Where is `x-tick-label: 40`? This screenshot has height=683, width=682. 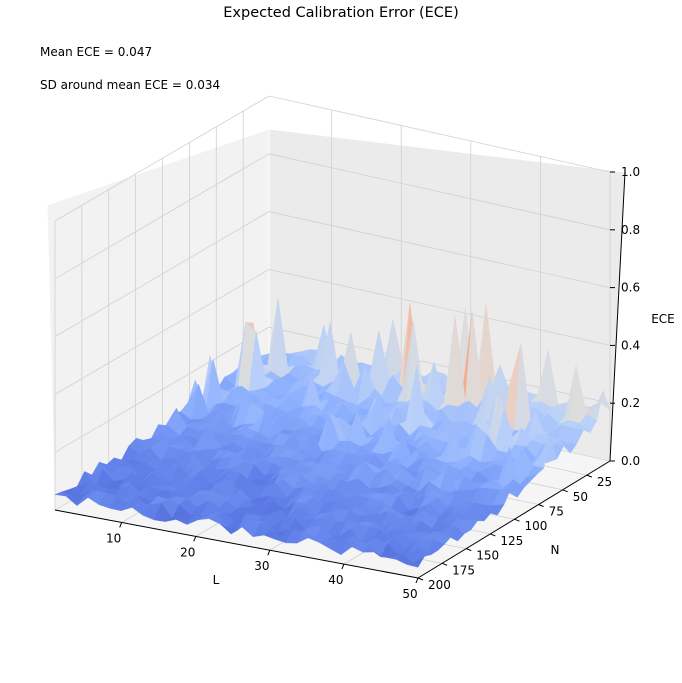 x-tick-label: 40 is located at coordinates (335, 580).